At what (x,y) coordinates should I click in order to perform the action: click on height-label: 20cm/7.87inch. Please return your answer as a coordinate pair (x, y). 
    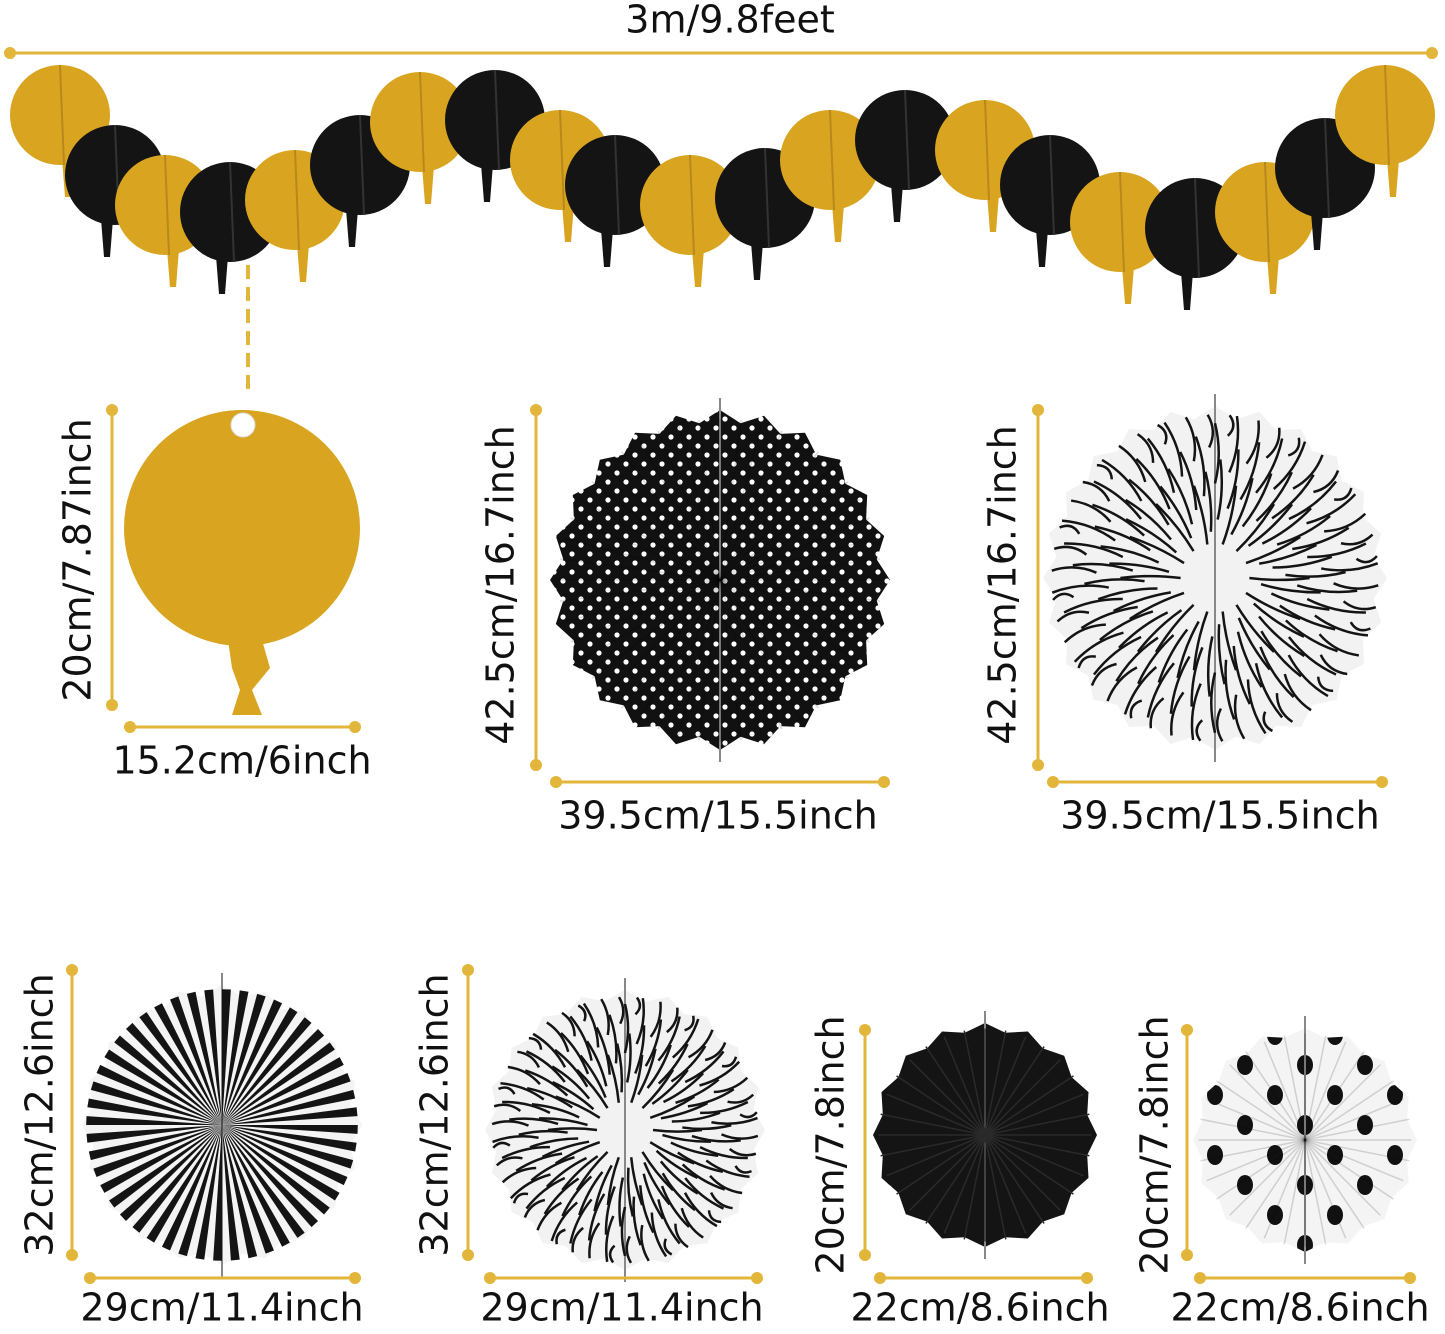
    Looking at the image, I should click on (78, 559).